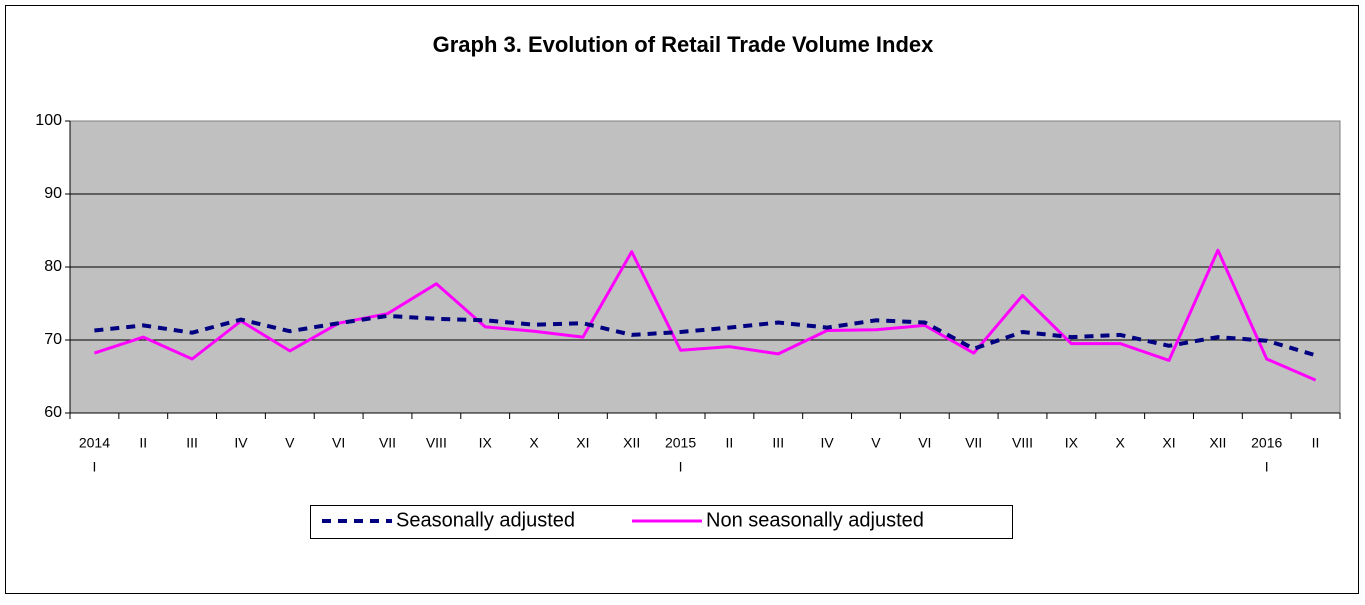 The width and height of the screenshot is (1365, 605). Describe the element at coordinates (53, 339) in the screenshot. I see `y-tick-label: 70` at that location.